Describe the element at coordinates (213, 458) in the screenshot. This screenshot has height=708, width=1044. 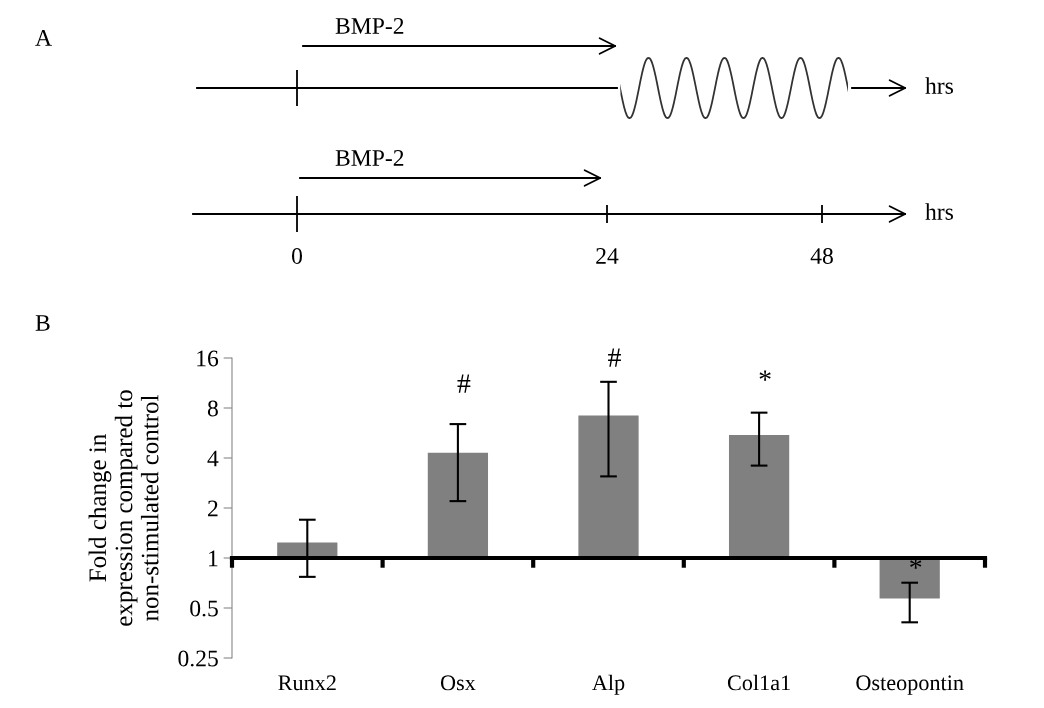
I see `y-tick-label: 4` at that location.